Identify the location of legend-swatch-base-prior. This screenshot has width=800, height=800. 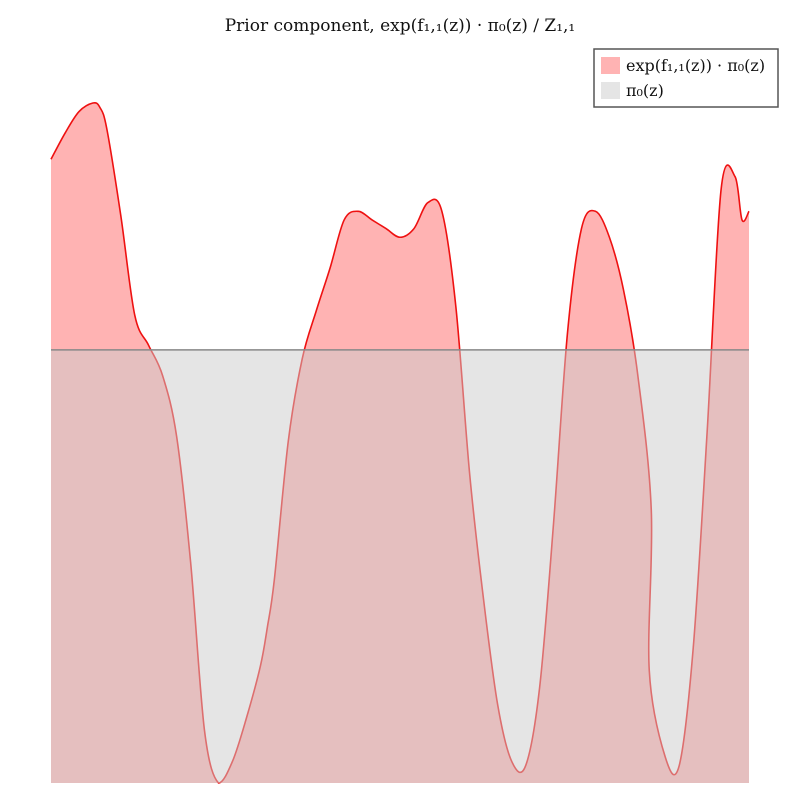
(610, 90).